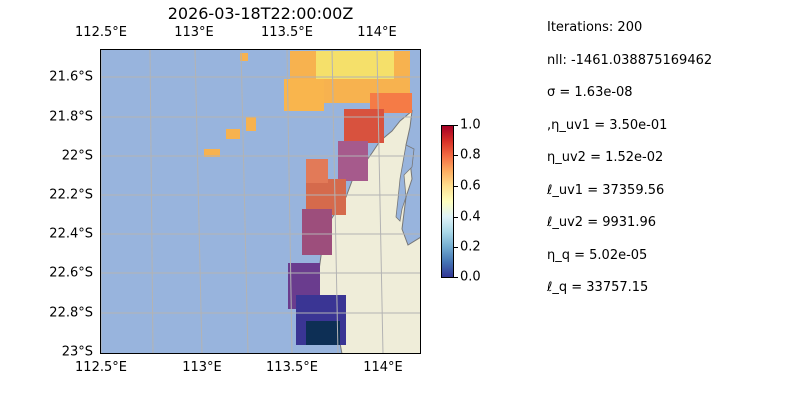 The width and height of the screenshot is (800, 400). I want to click on lat-tick: 22°S, so click(77, 156).